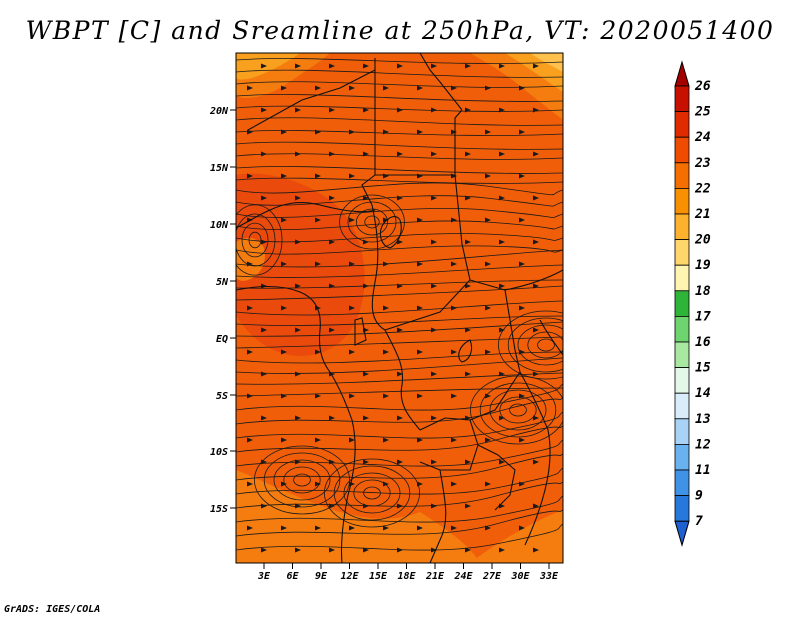  Describe the element at coordinates (551, 337) in the screenshot. I see `coastline-somalia` at that location.